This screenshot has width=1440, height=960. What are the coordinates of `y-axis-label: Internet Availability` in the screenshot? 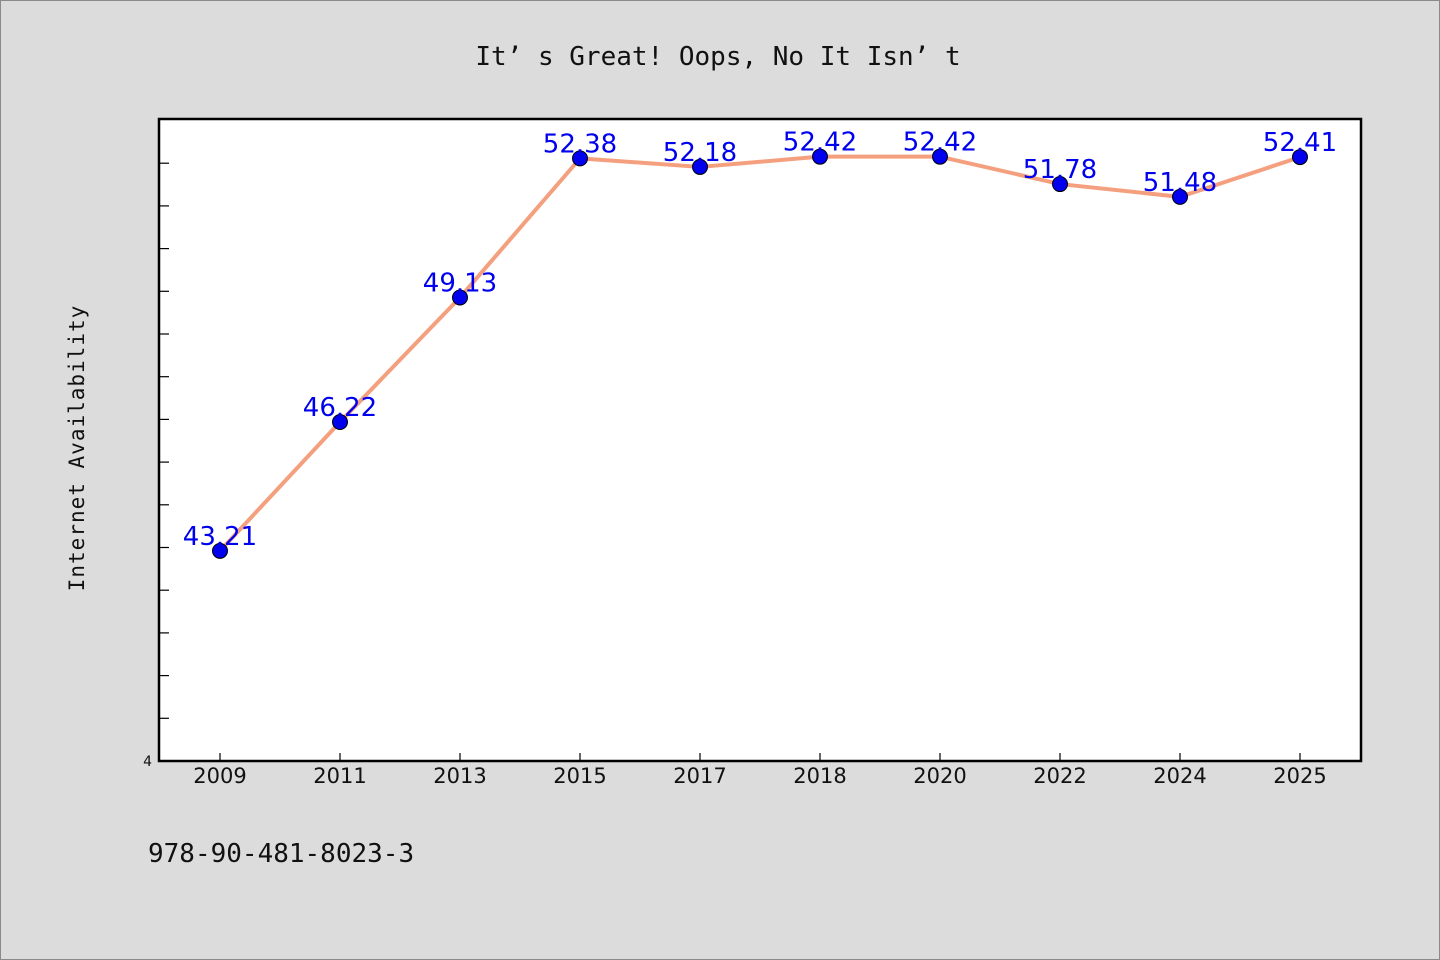 It's located at (77, 448).